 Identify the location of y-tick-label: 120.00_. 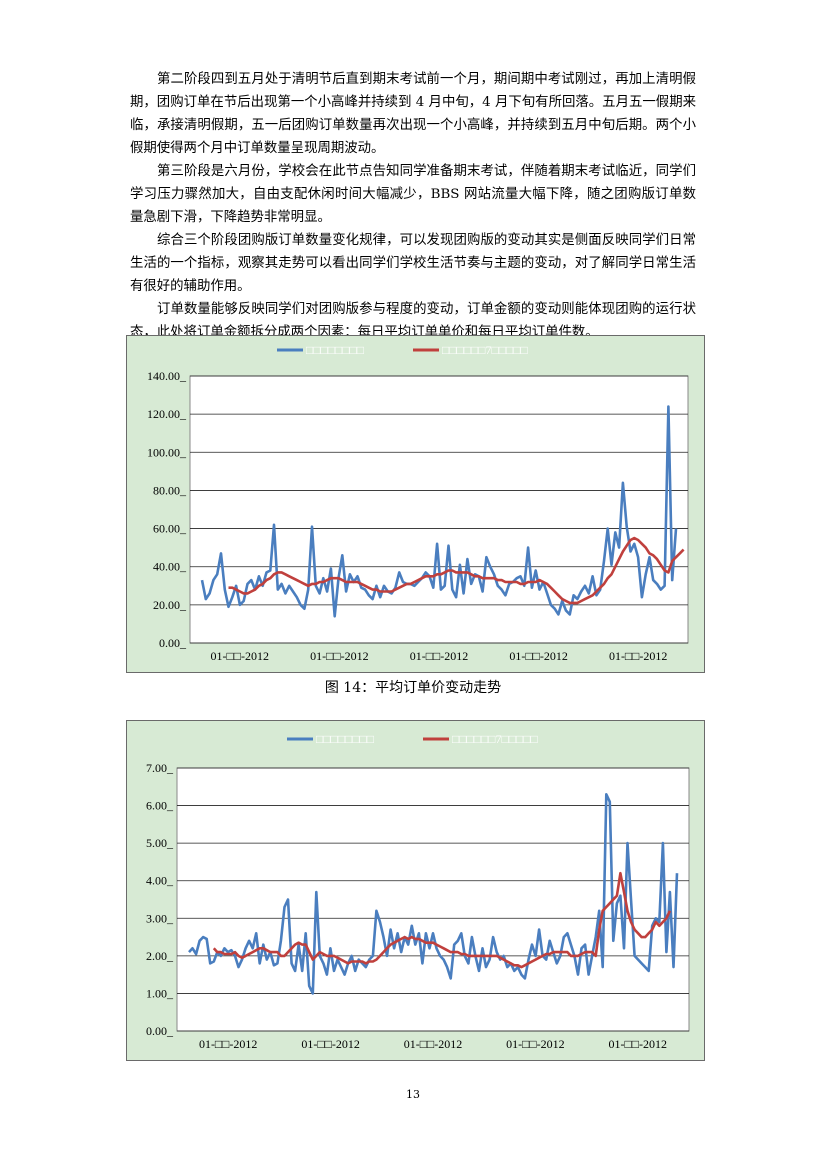
(167, 414).